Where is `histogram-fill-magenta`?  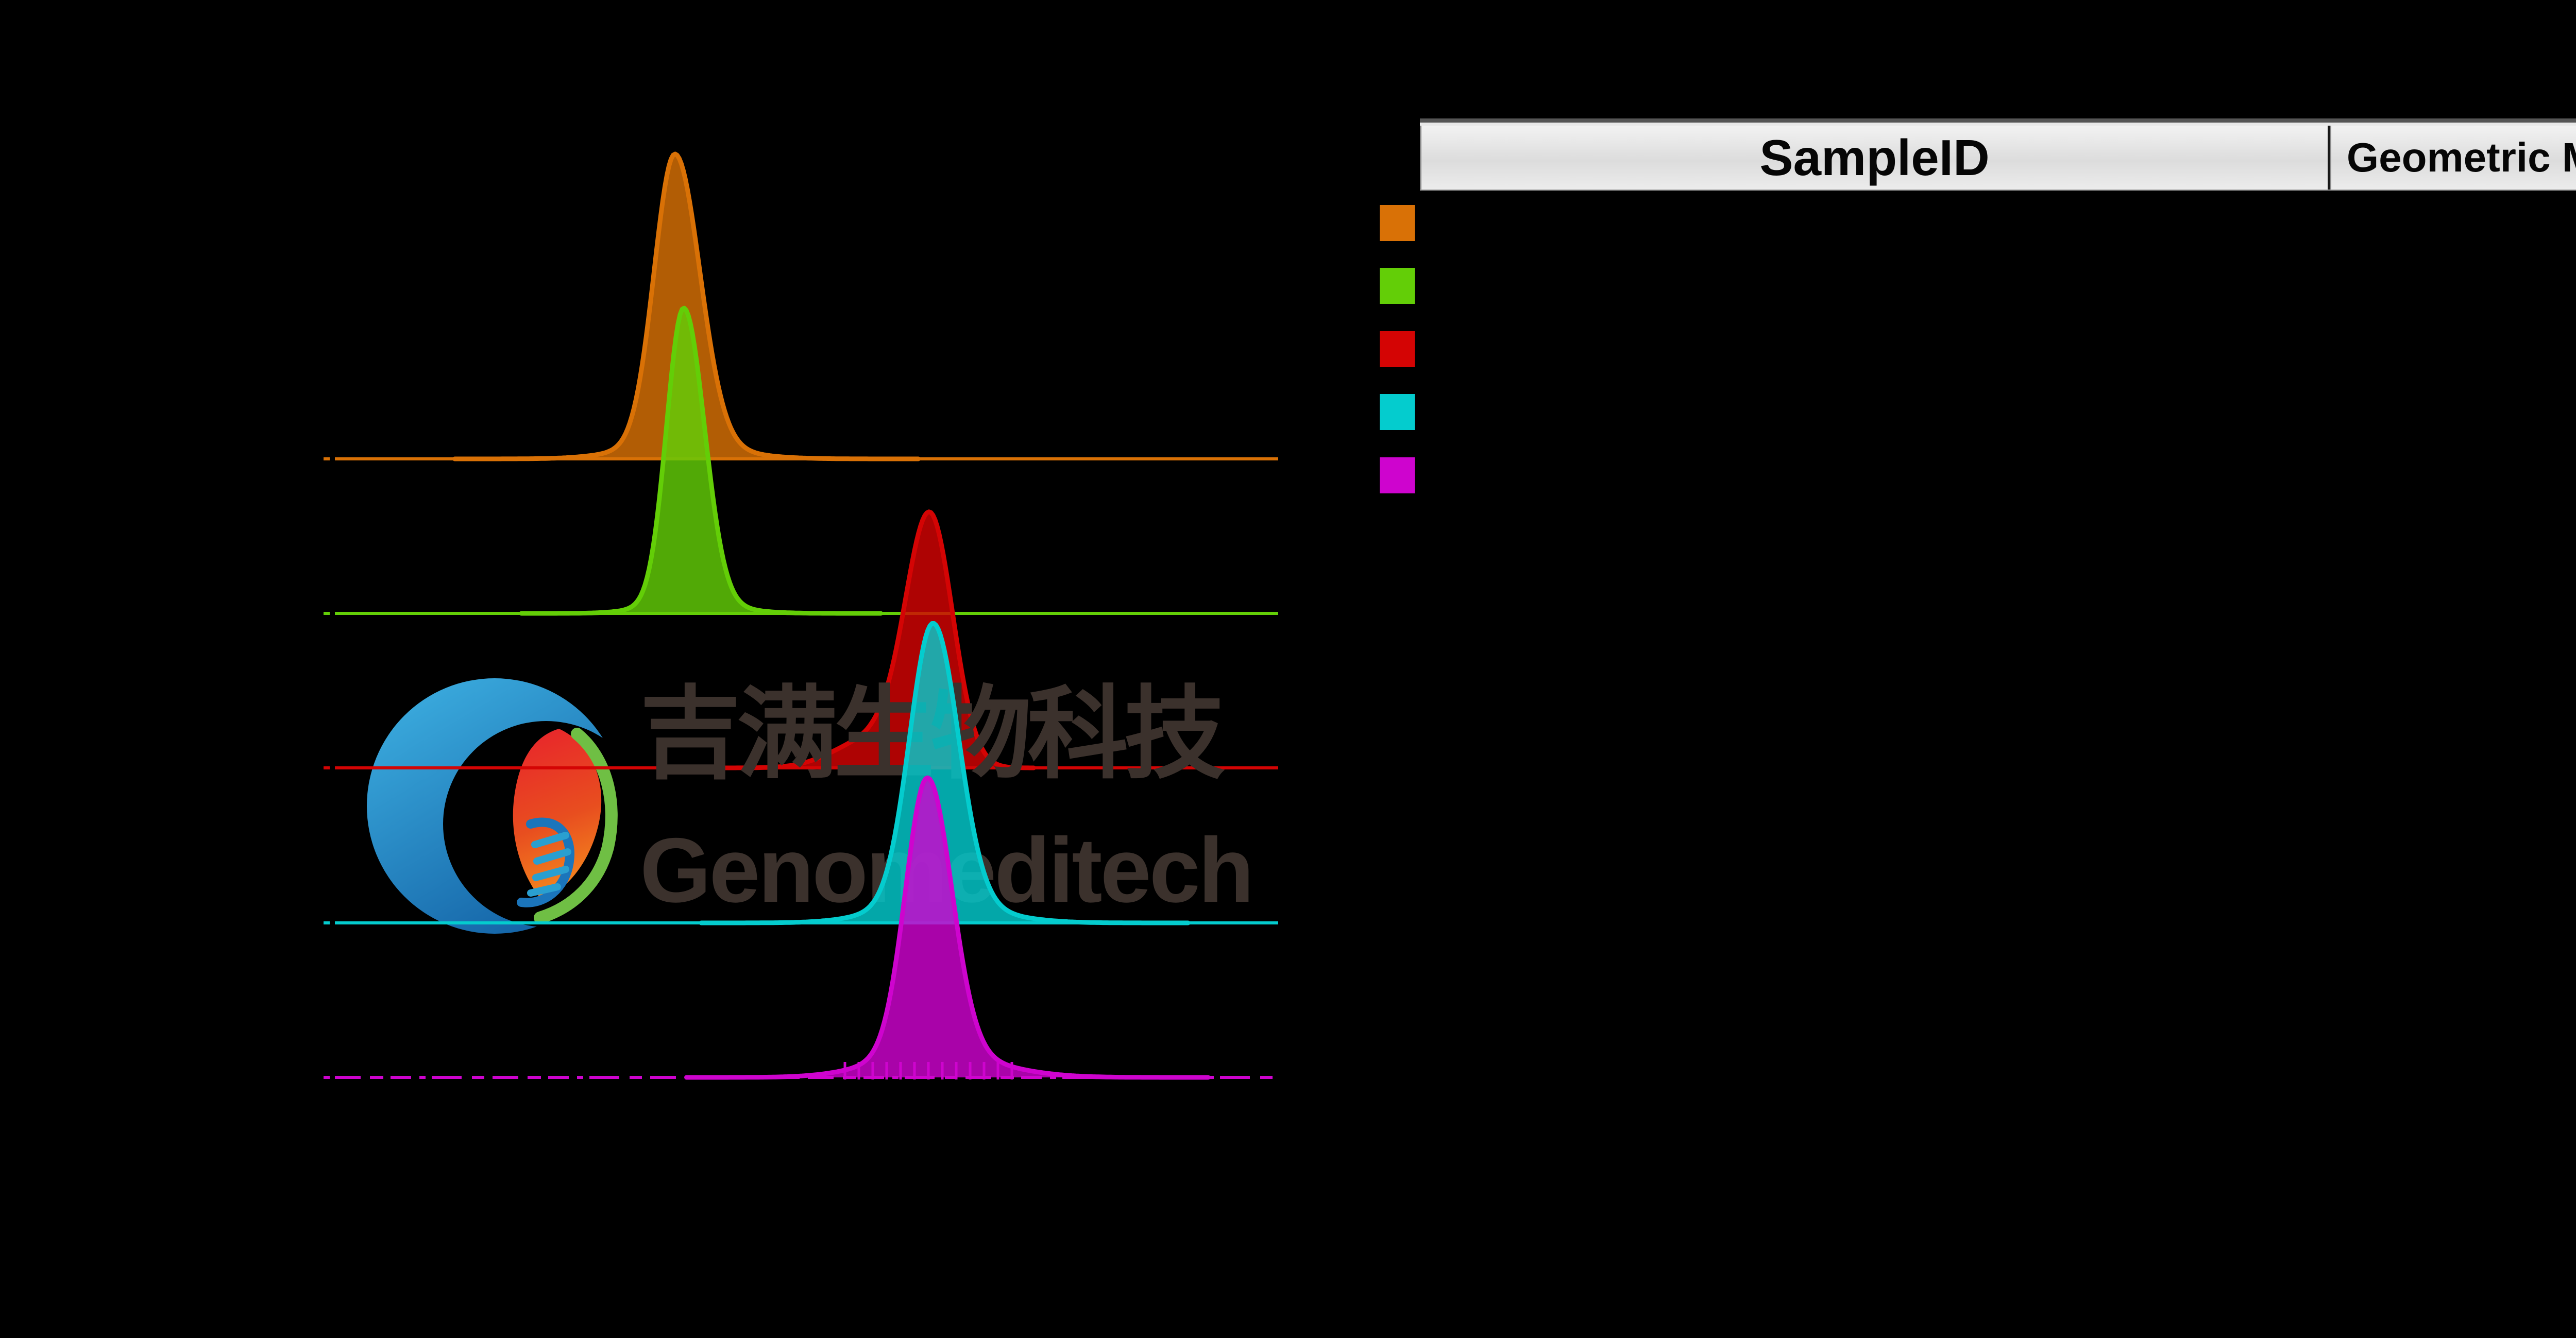 histogram-fill-magenta is located at coordinates (947, 927).